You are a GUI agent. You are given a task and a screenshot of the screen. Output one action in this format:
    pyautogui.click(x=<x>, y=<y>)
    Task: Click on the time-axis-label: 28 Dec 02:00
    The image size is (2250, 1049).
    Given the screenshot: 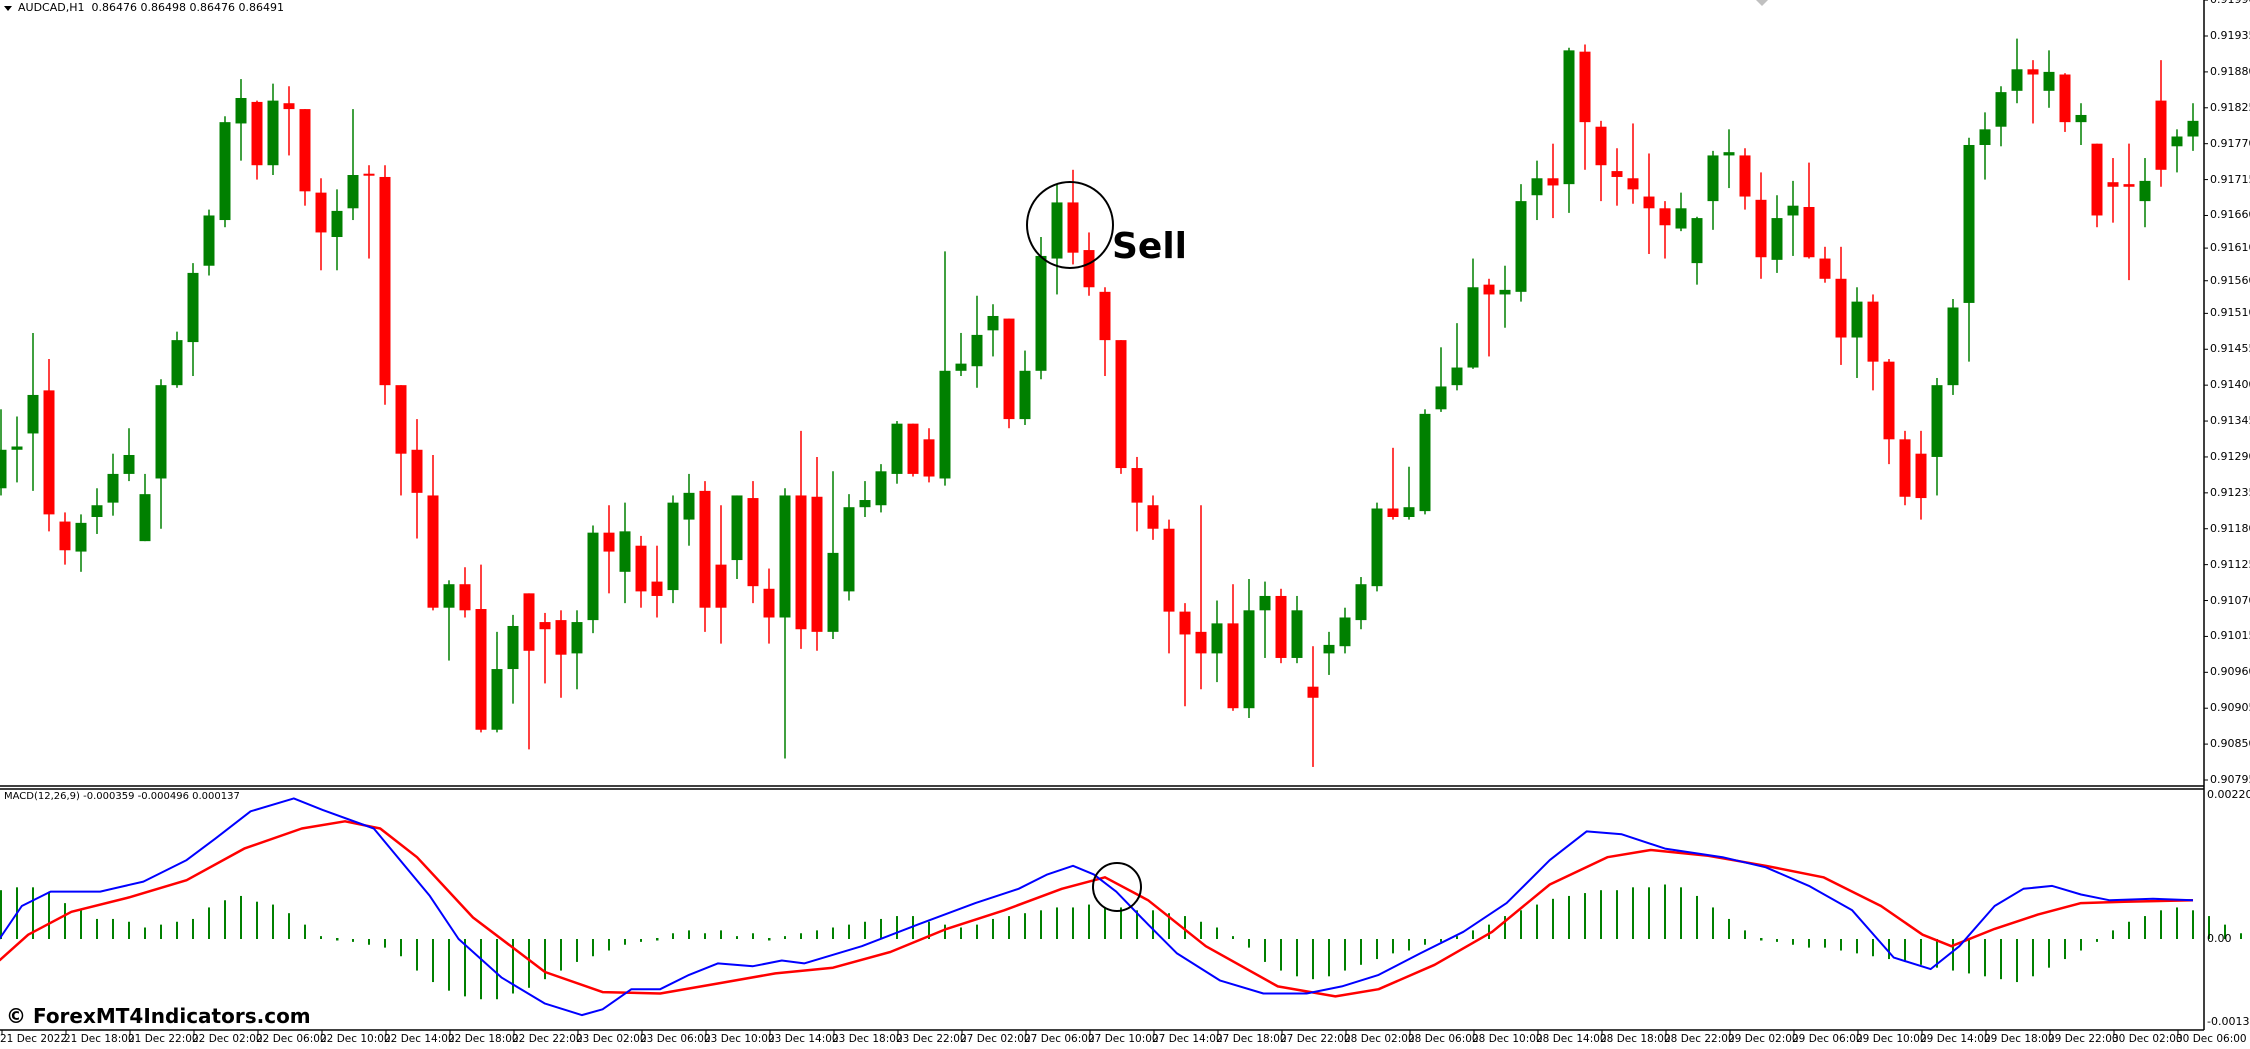 What is the action you would take?
    pyautogui.click(x=1379, y=1039)
    